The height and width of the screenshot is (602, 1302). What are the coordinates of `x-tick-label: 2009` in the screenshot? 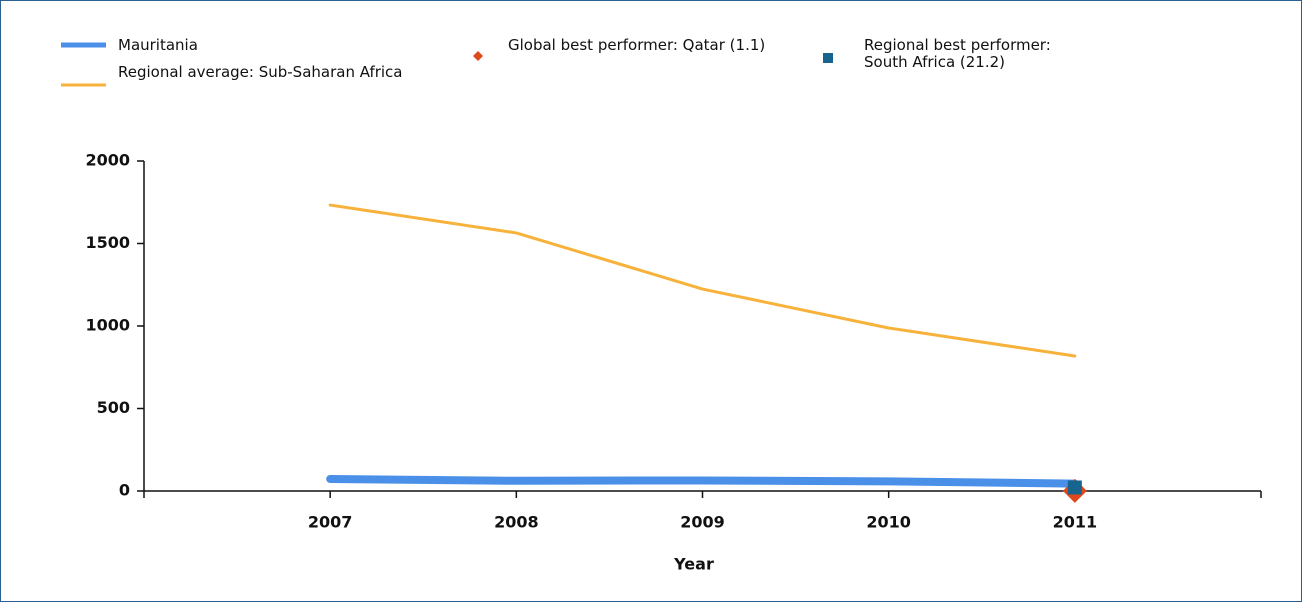 It's located at (702, 522).